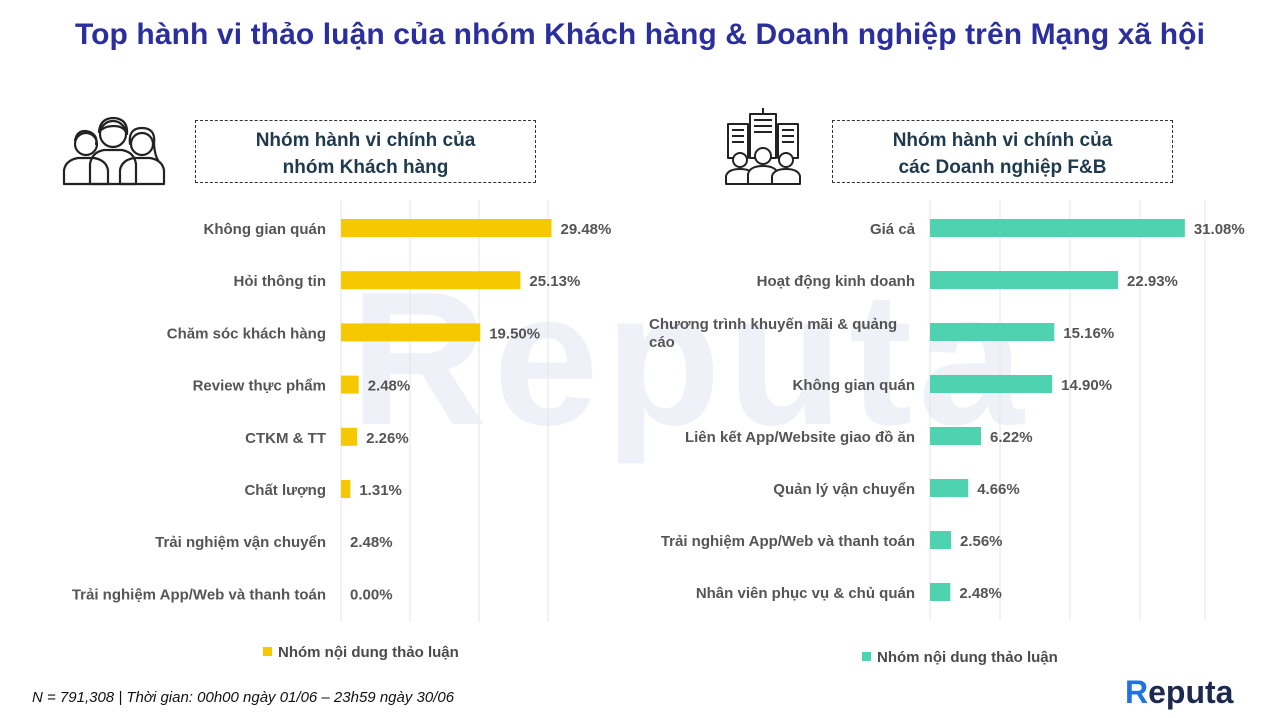 The height and width of the screenshot is (718, 1280). Describe the element at coordinates (1011, 437) in the screenshot. I see `business-data-label: 6.22%` at that location.